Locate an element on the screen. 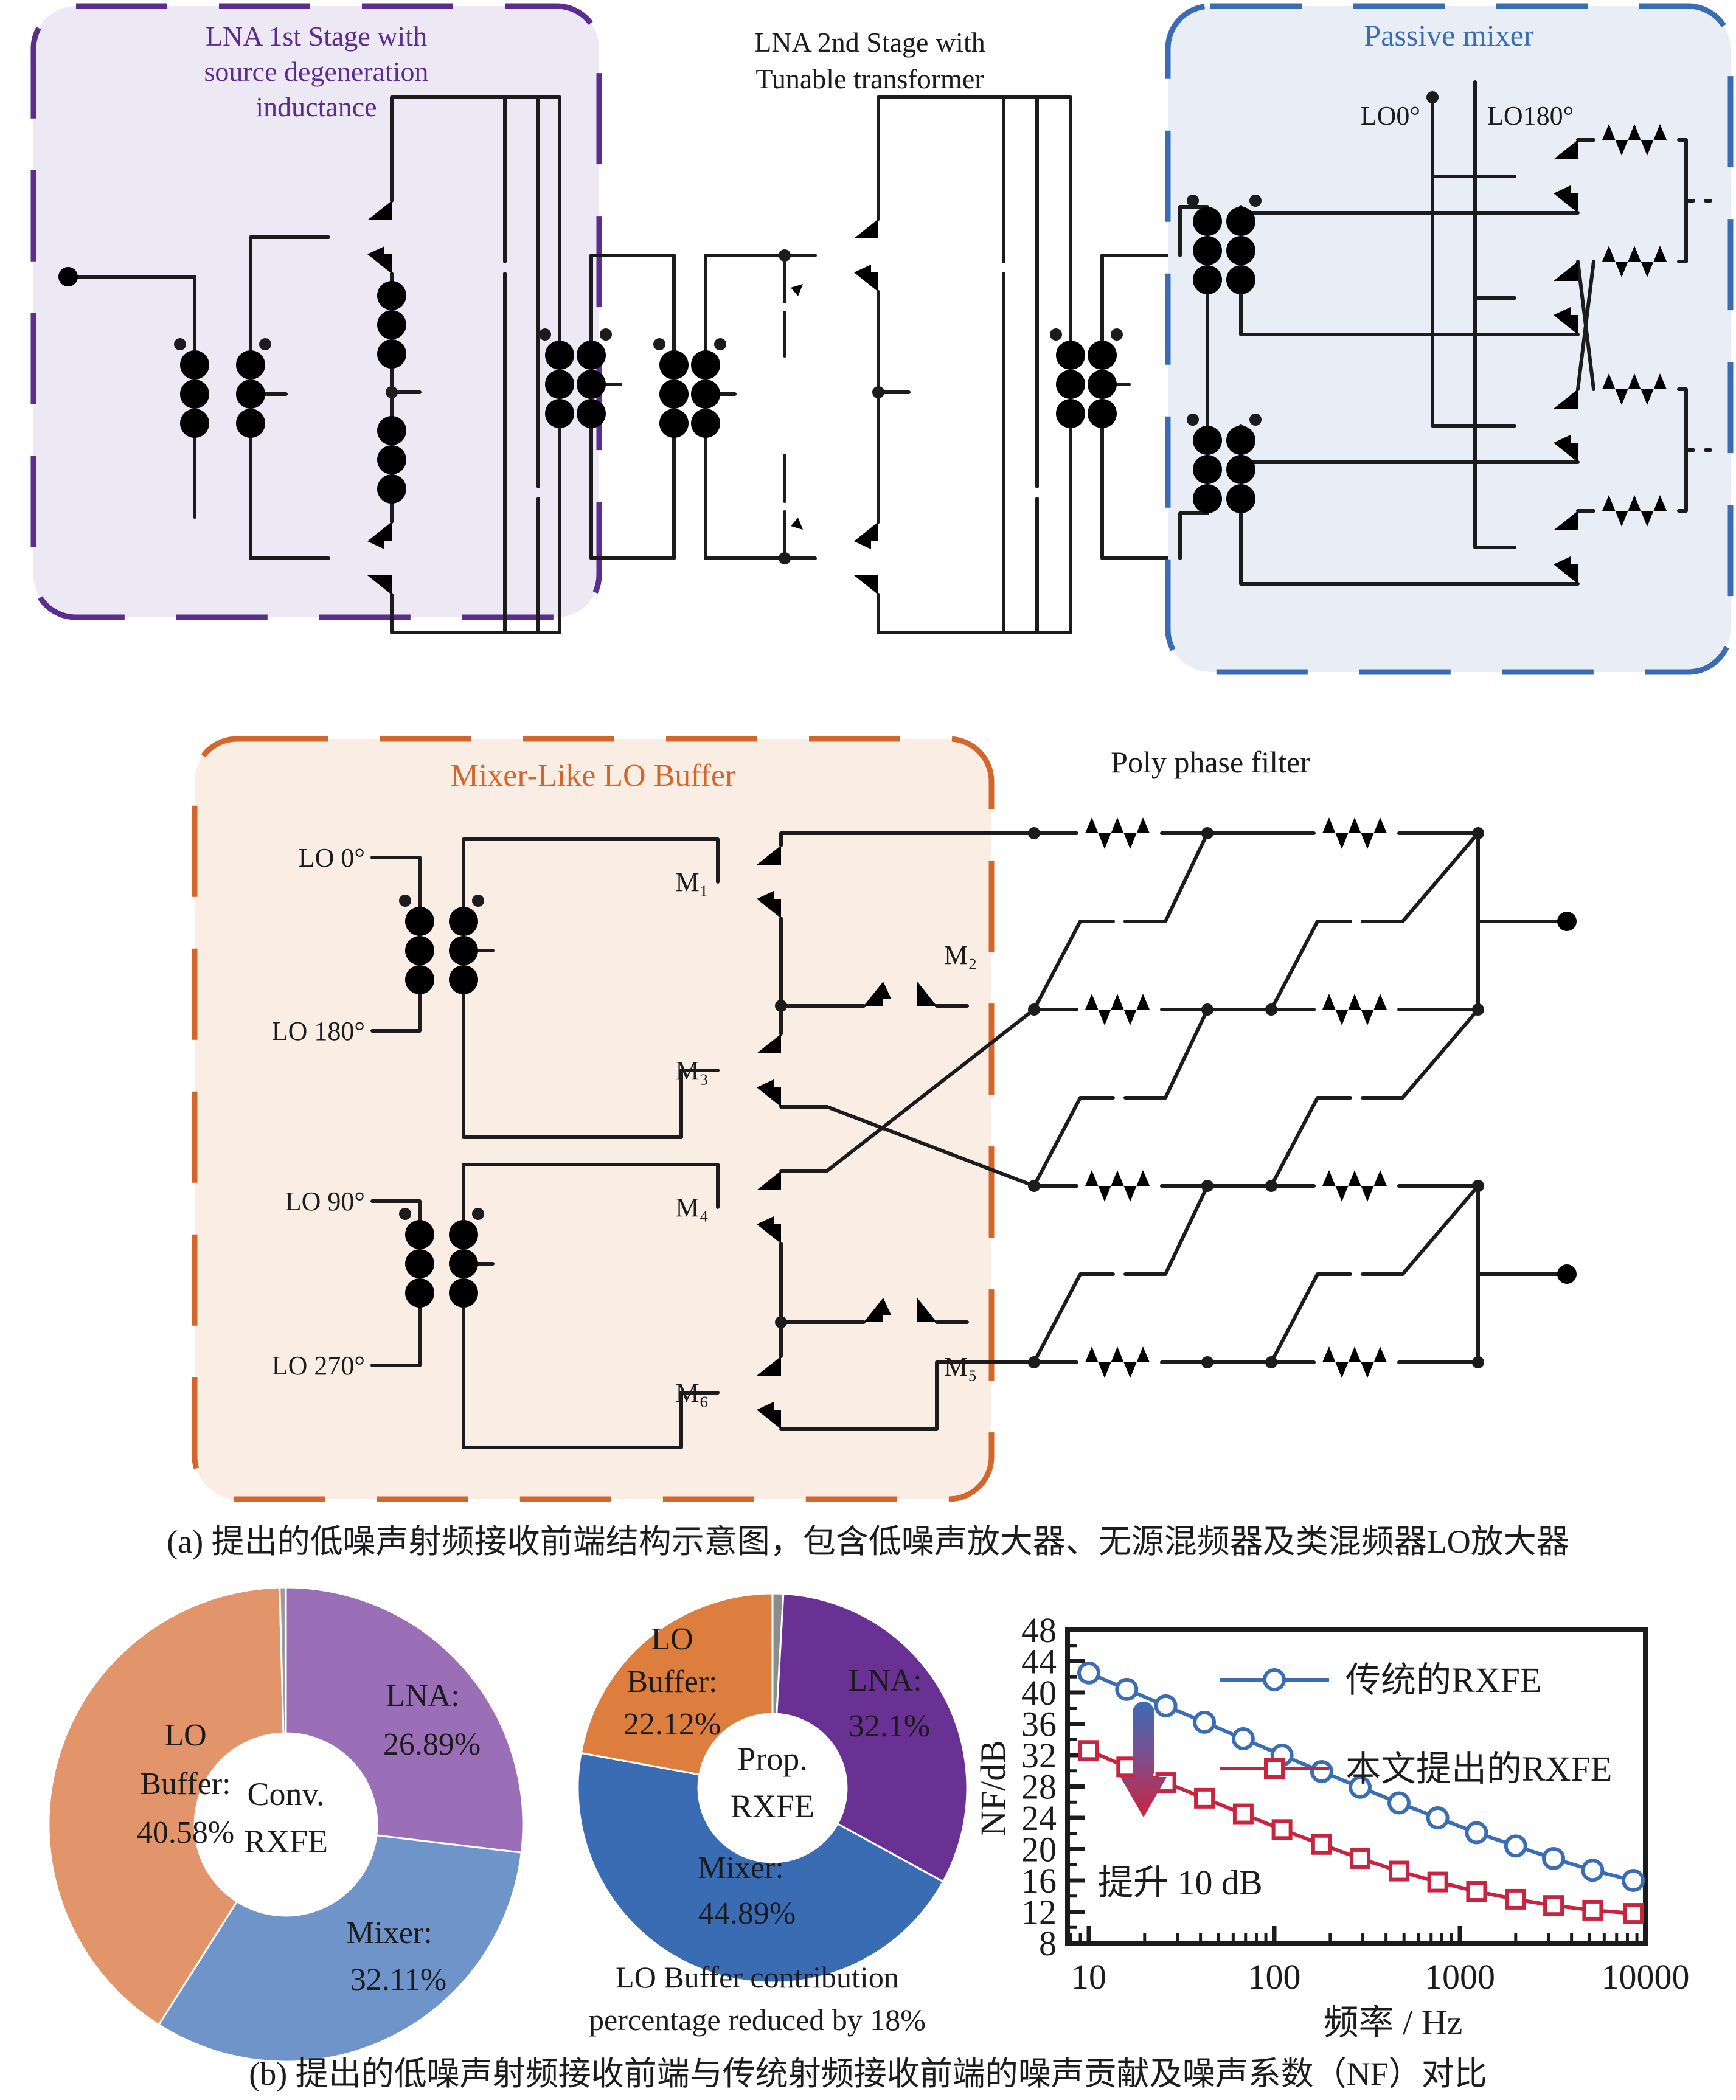 This screenshot has width=1736, height=2100. m1-label: M₁ is located at coordinates (692, 882).